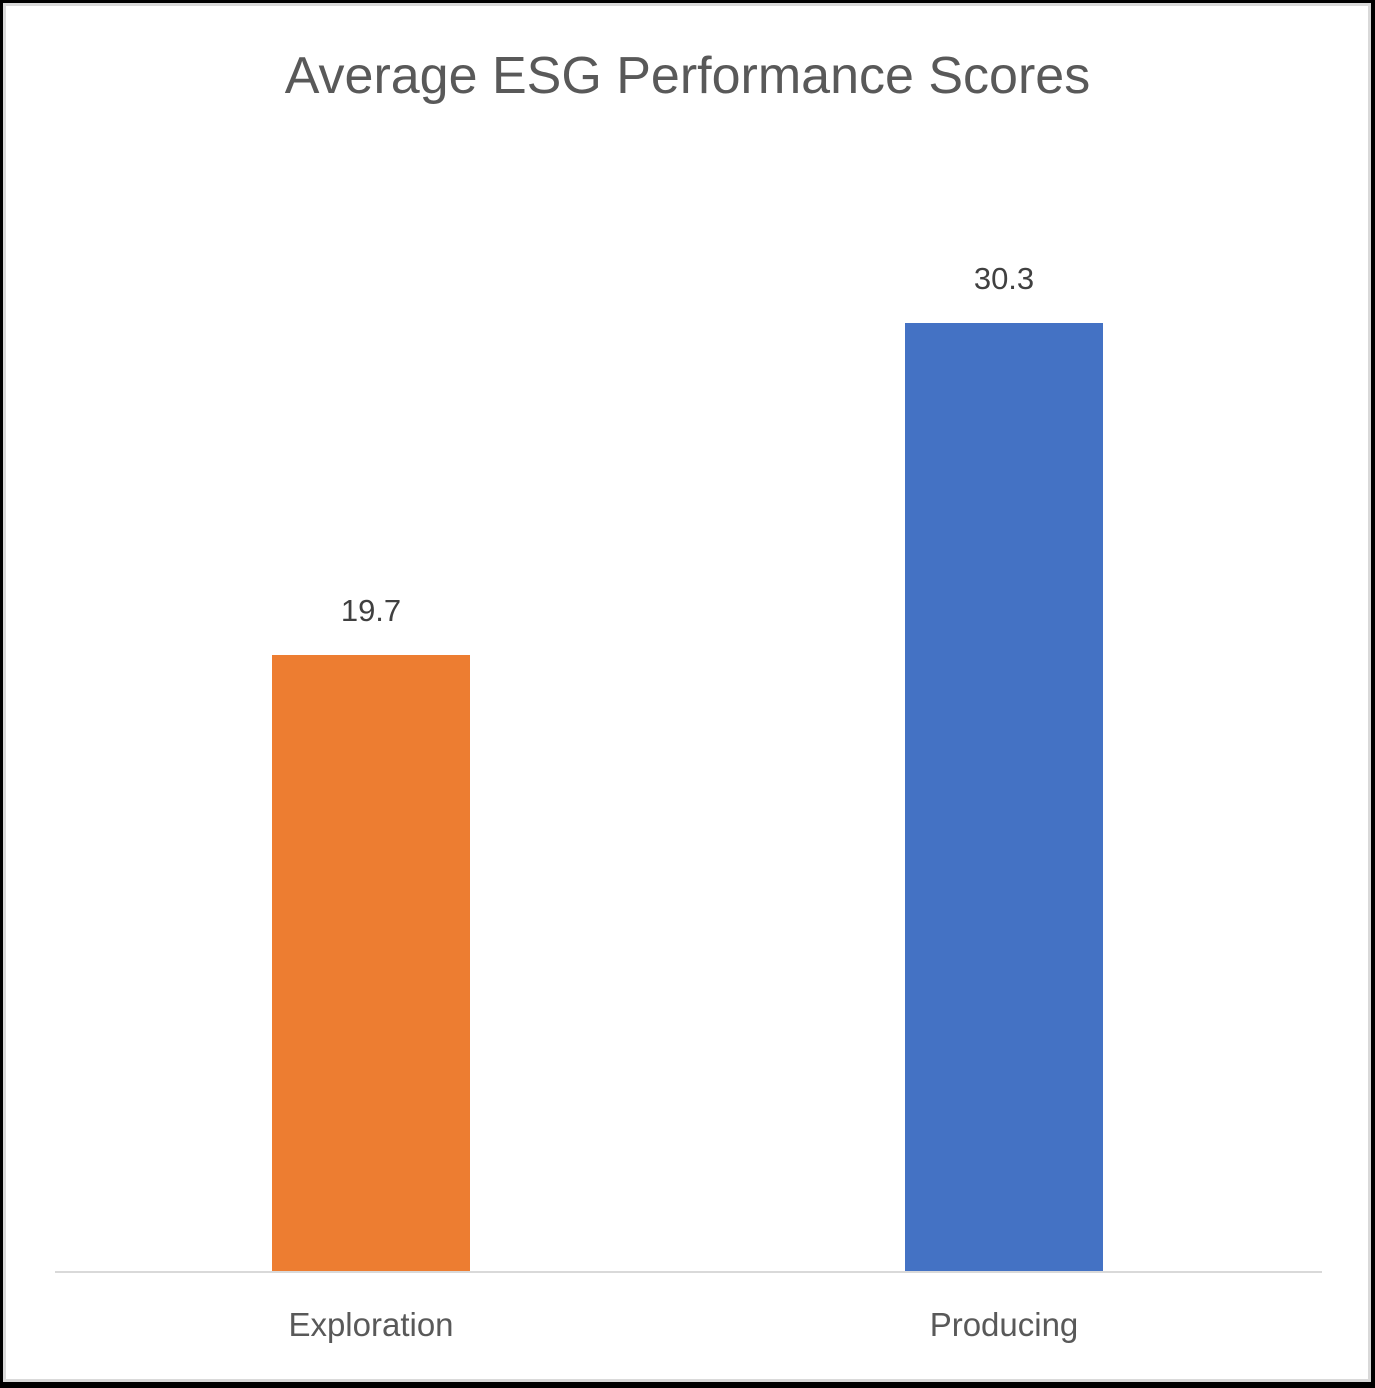 This screenshot has width=1375, height=1388. I want to click on category-label-exploration: Exploration, so click(371, 1324).